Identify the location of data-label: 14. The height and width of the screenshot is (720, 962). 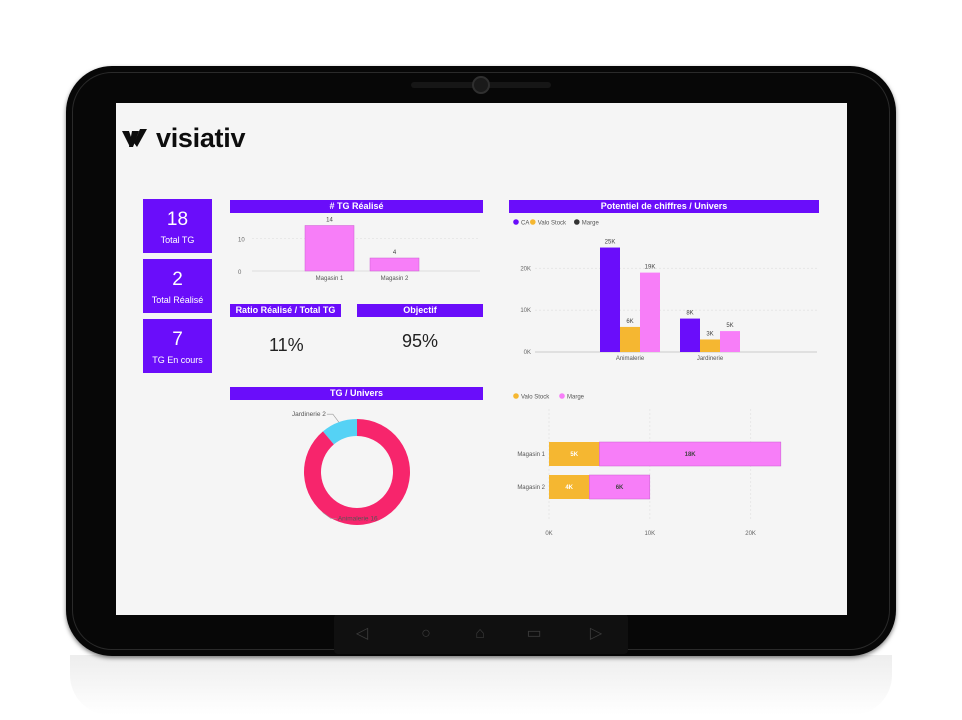
(329, 221).